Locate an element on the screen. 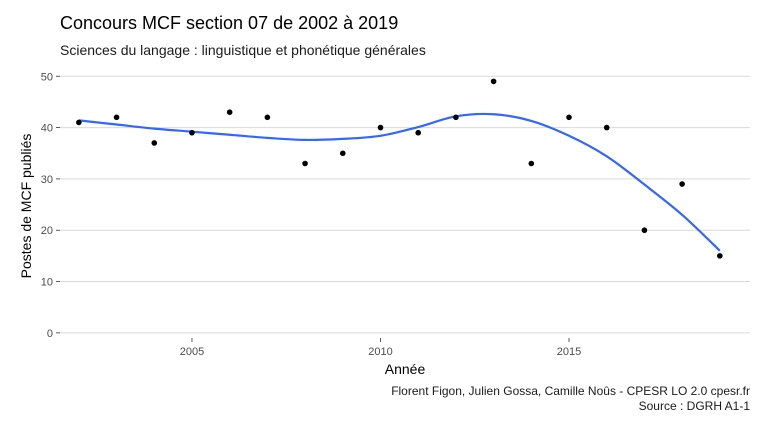 The height and width of the screenshot is (432, 768). data-point-2010 is located at coordinates (380, 127).